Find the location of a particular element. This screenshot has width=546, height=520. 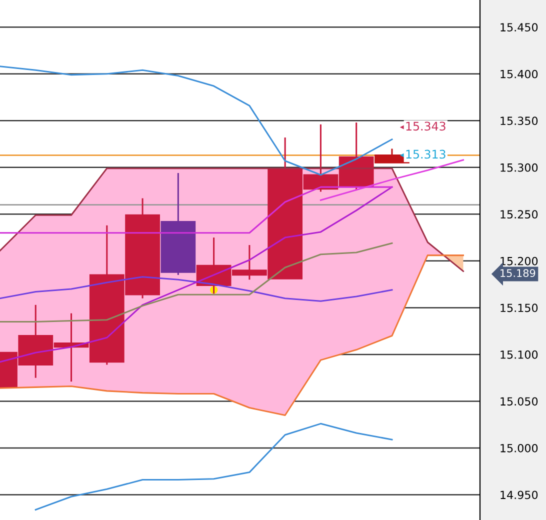

y-tick-label: 15.350 is located at coordinates (519, 121).